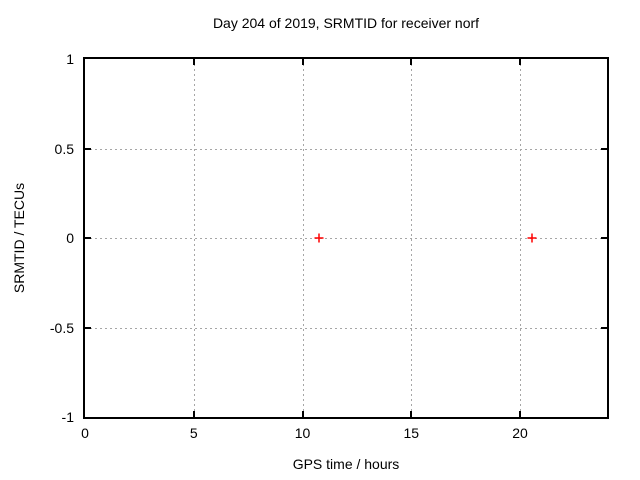 The height and width of the screenshot is (480, 640). Describe the element at coordinates (193, 433) in the screenshot. I see `x-tick-label: 5` at that location.